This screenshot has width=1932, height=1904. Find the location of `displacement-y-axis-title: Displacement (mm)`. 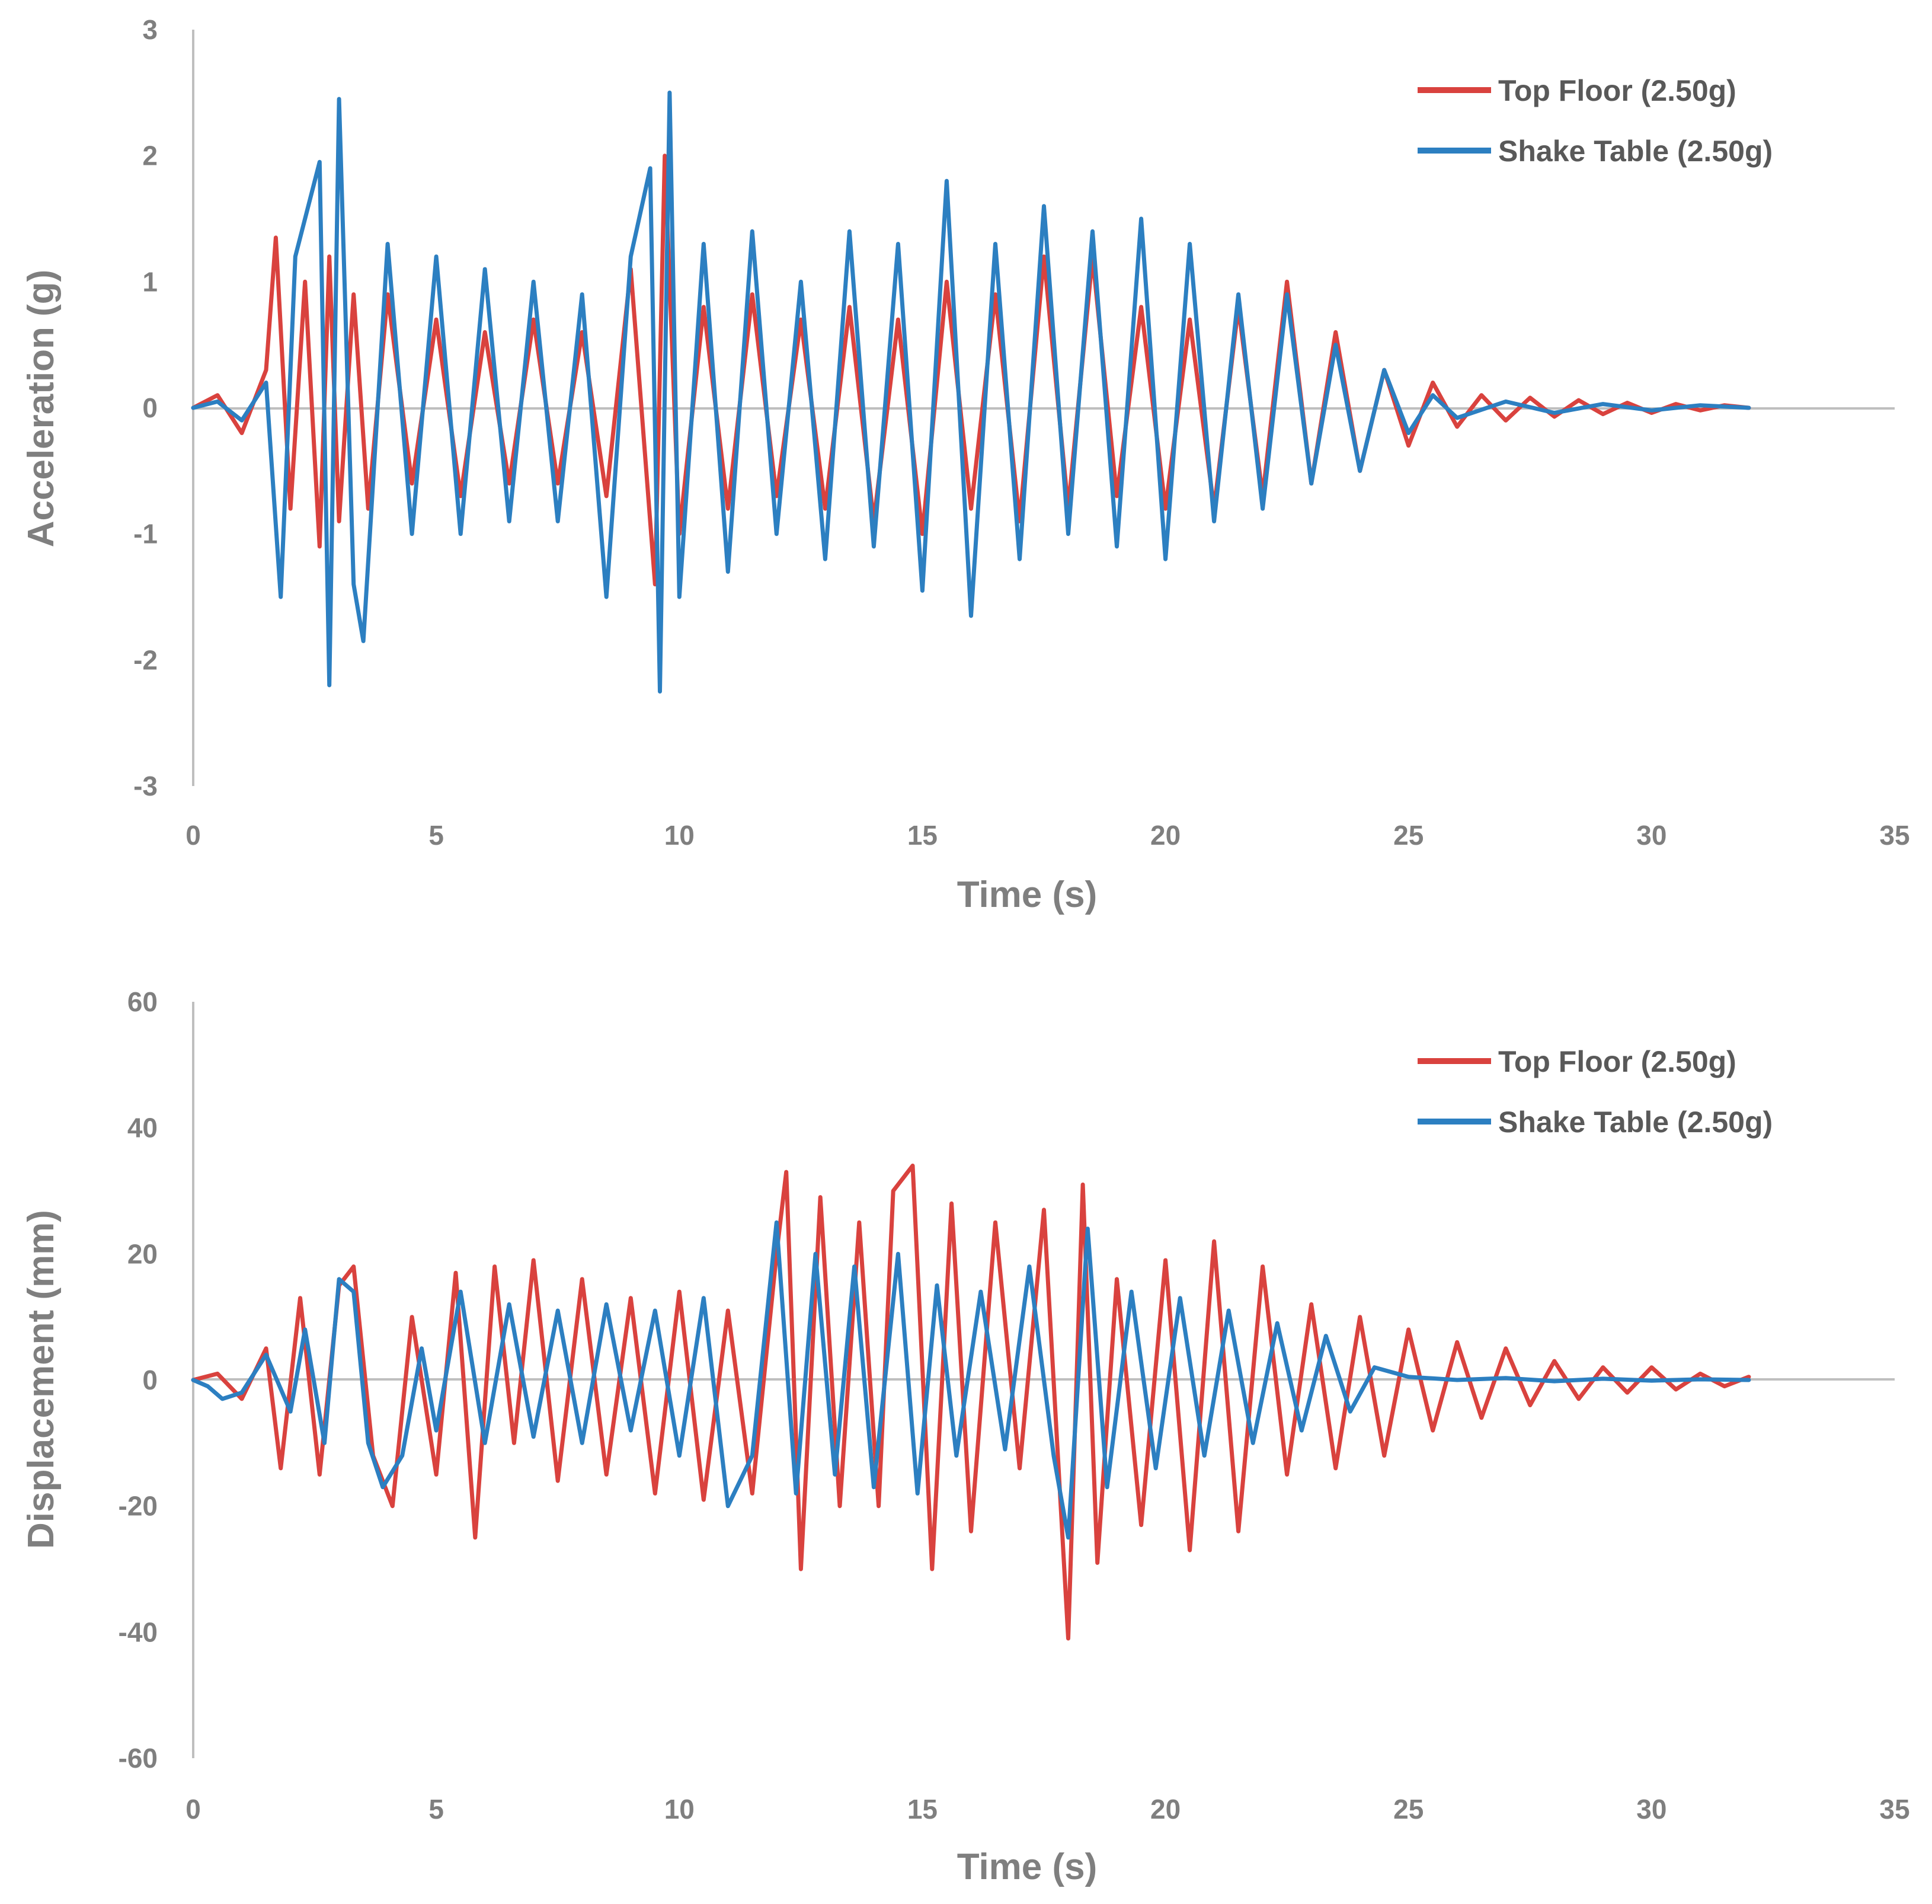

displacement-y-axis-title: Displacement (mm) is located at coordinates (42, 1380).